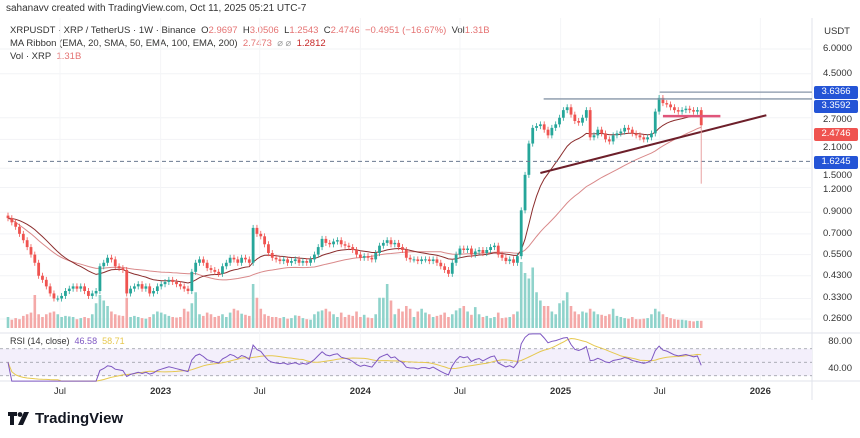 This screenshot has height=438, width=860. I want to click on time-tick: 2023, so click(161, 391).